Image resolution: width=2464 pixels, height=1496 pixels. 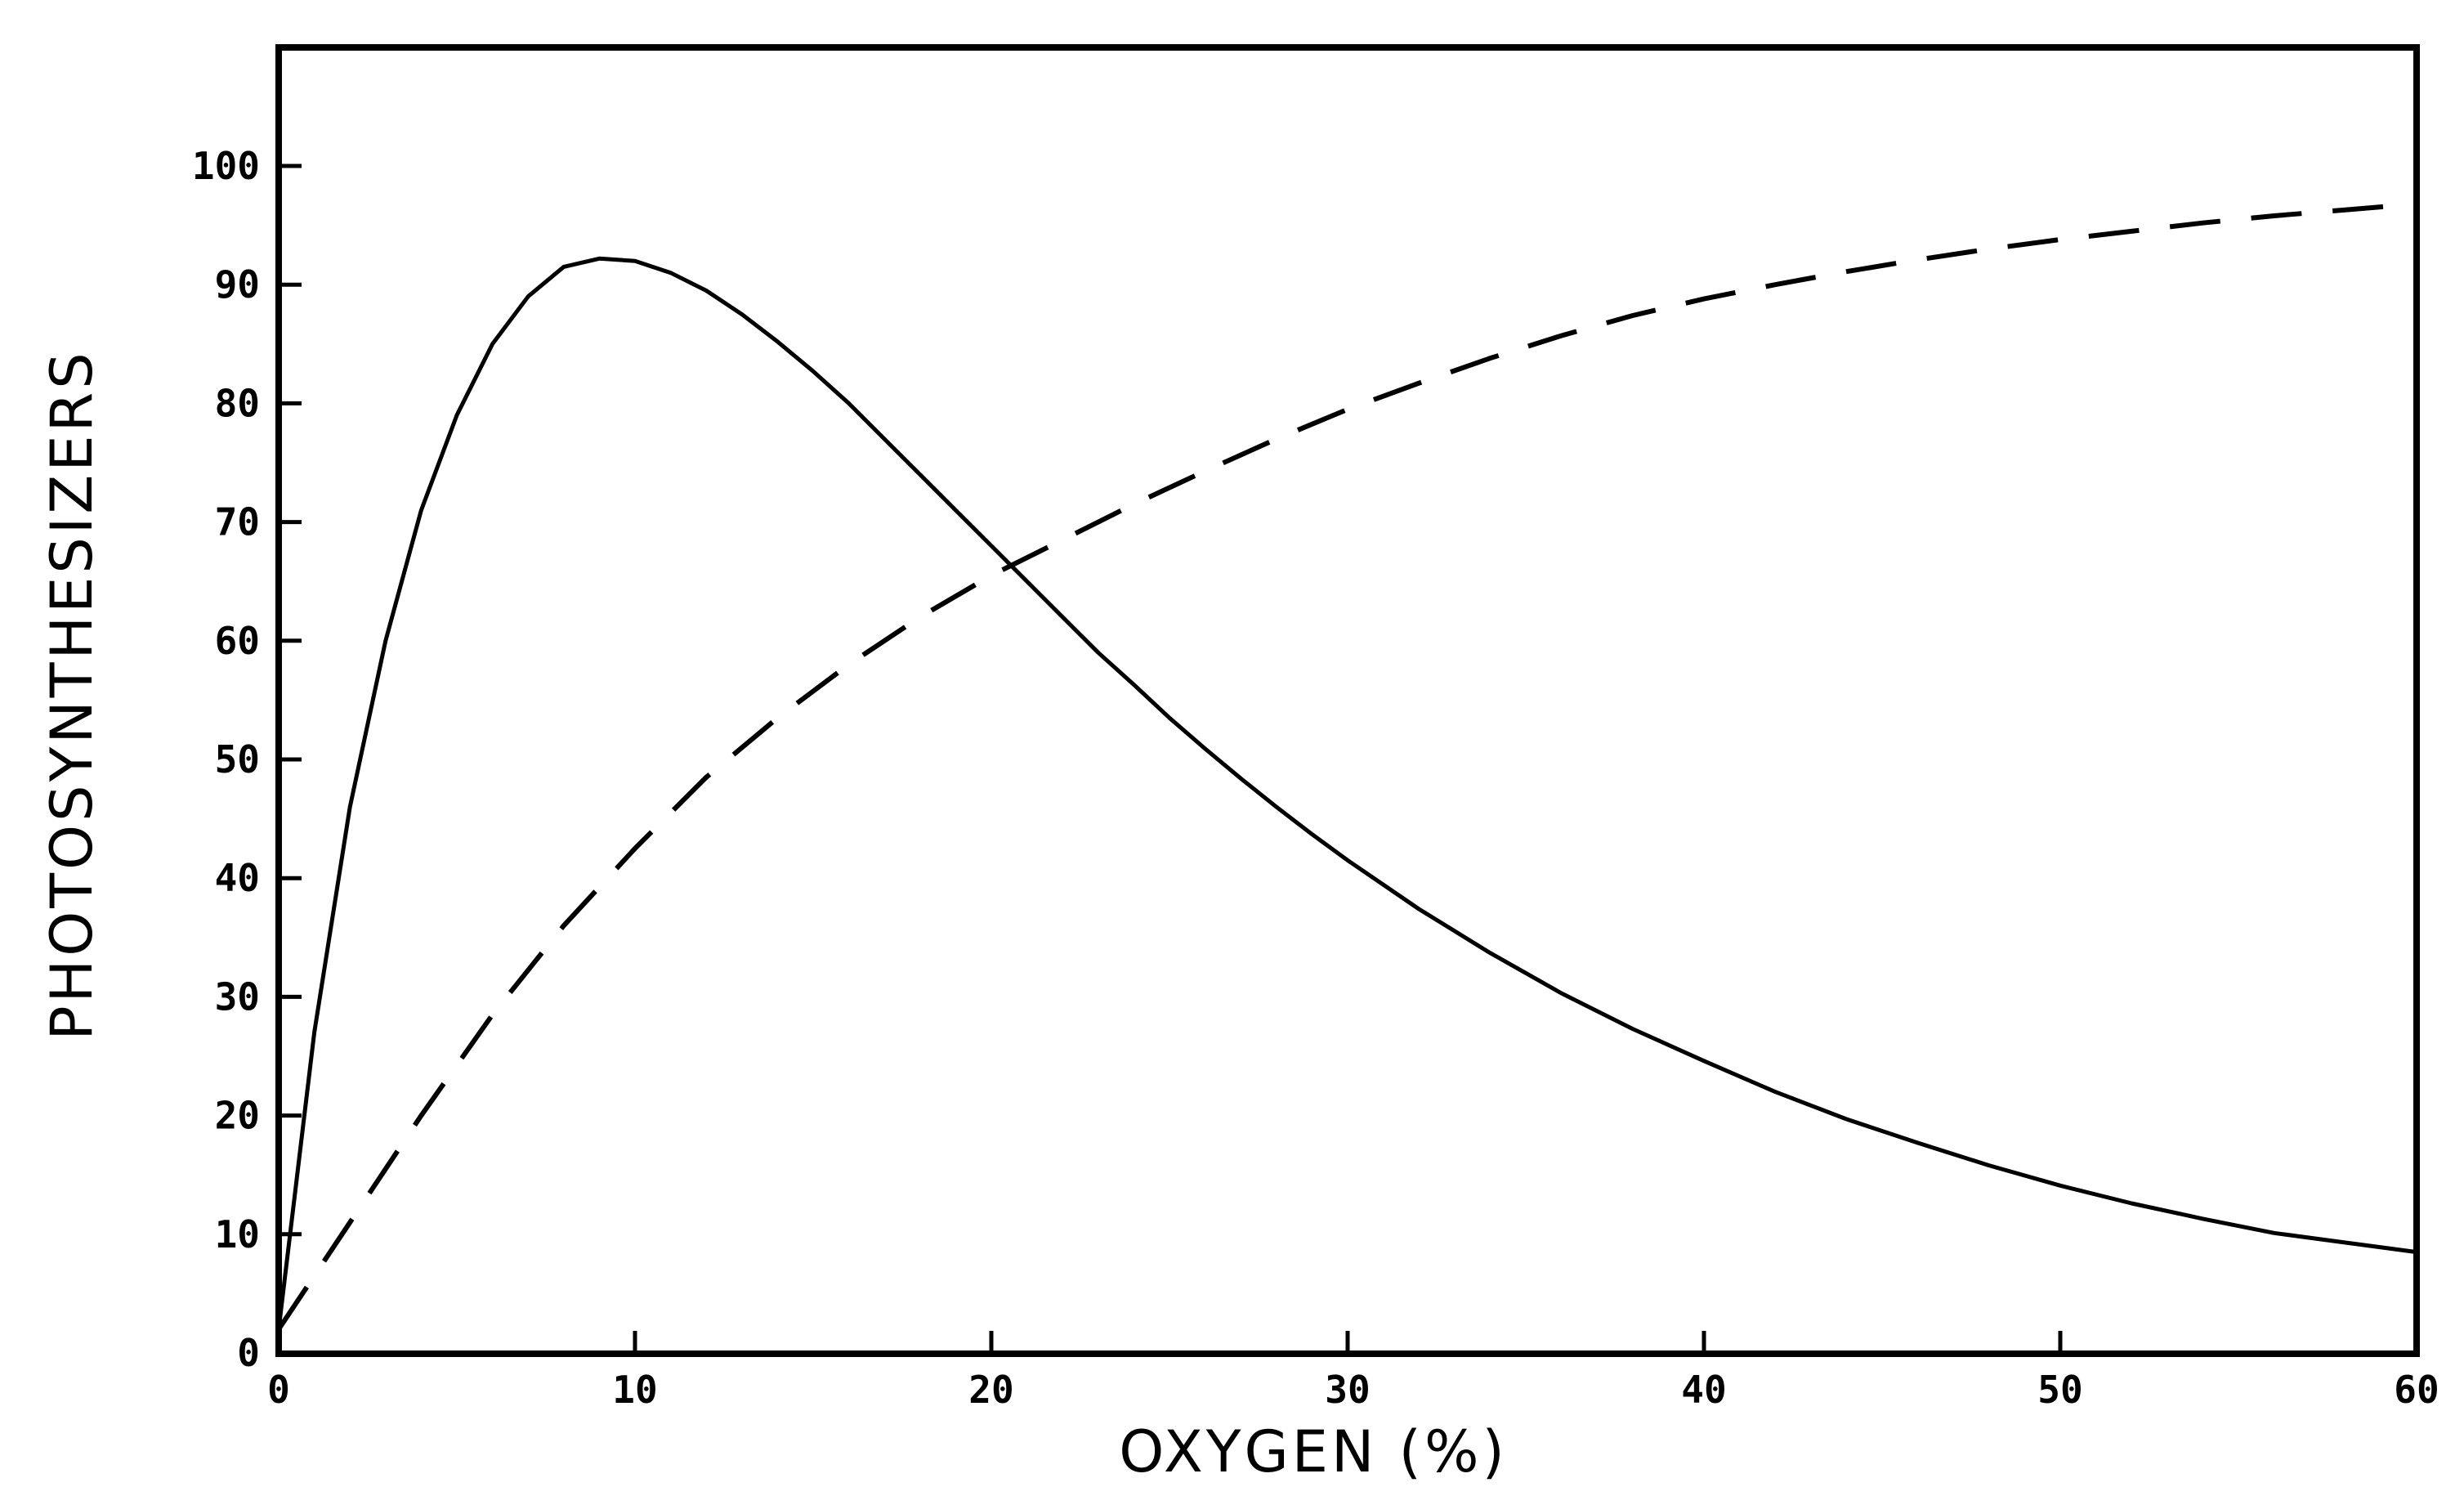 What do you see at coordinates (290, 759) in the screenshot?
I see `y-tick-marks` at bounding box center [290, 759].